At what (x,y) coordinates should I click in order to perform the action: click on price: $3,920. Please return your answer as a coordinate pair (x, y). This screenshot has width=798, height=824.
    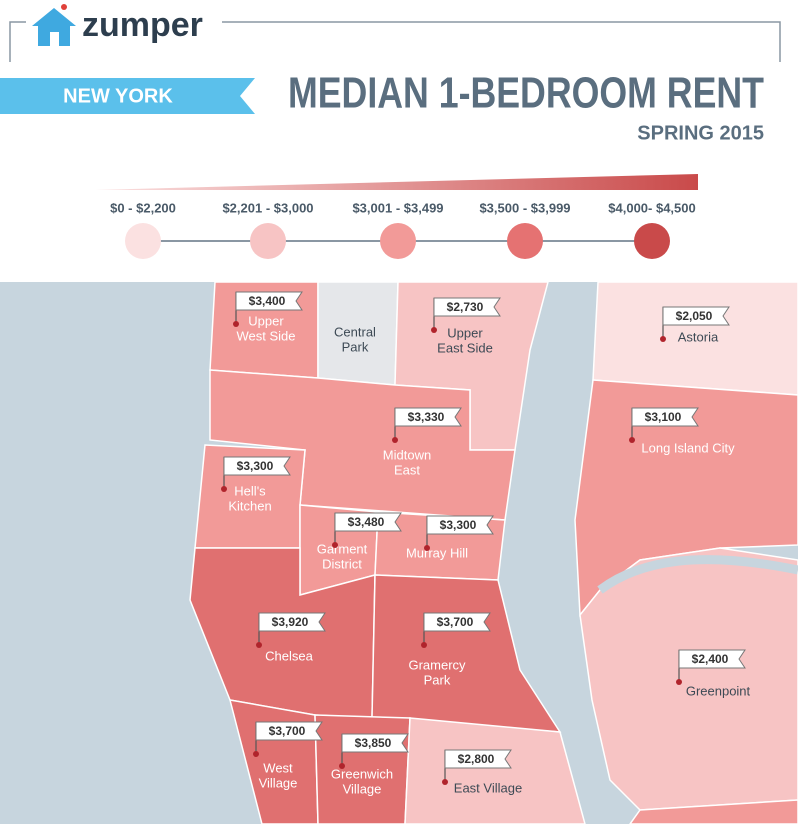
    Looking at the image, I should click on (290, 622).